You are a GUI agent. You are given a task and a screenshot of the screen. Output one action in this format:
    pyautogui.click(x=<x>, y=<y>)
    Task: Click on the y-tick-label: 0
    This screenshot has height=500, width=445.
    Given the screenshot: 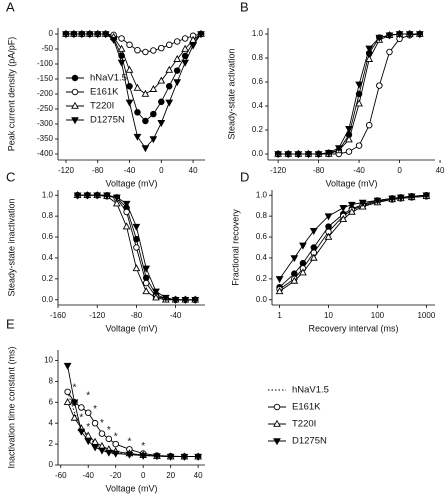 What is the action you would take?
    pyautogui.click(x=51, y=464)
    